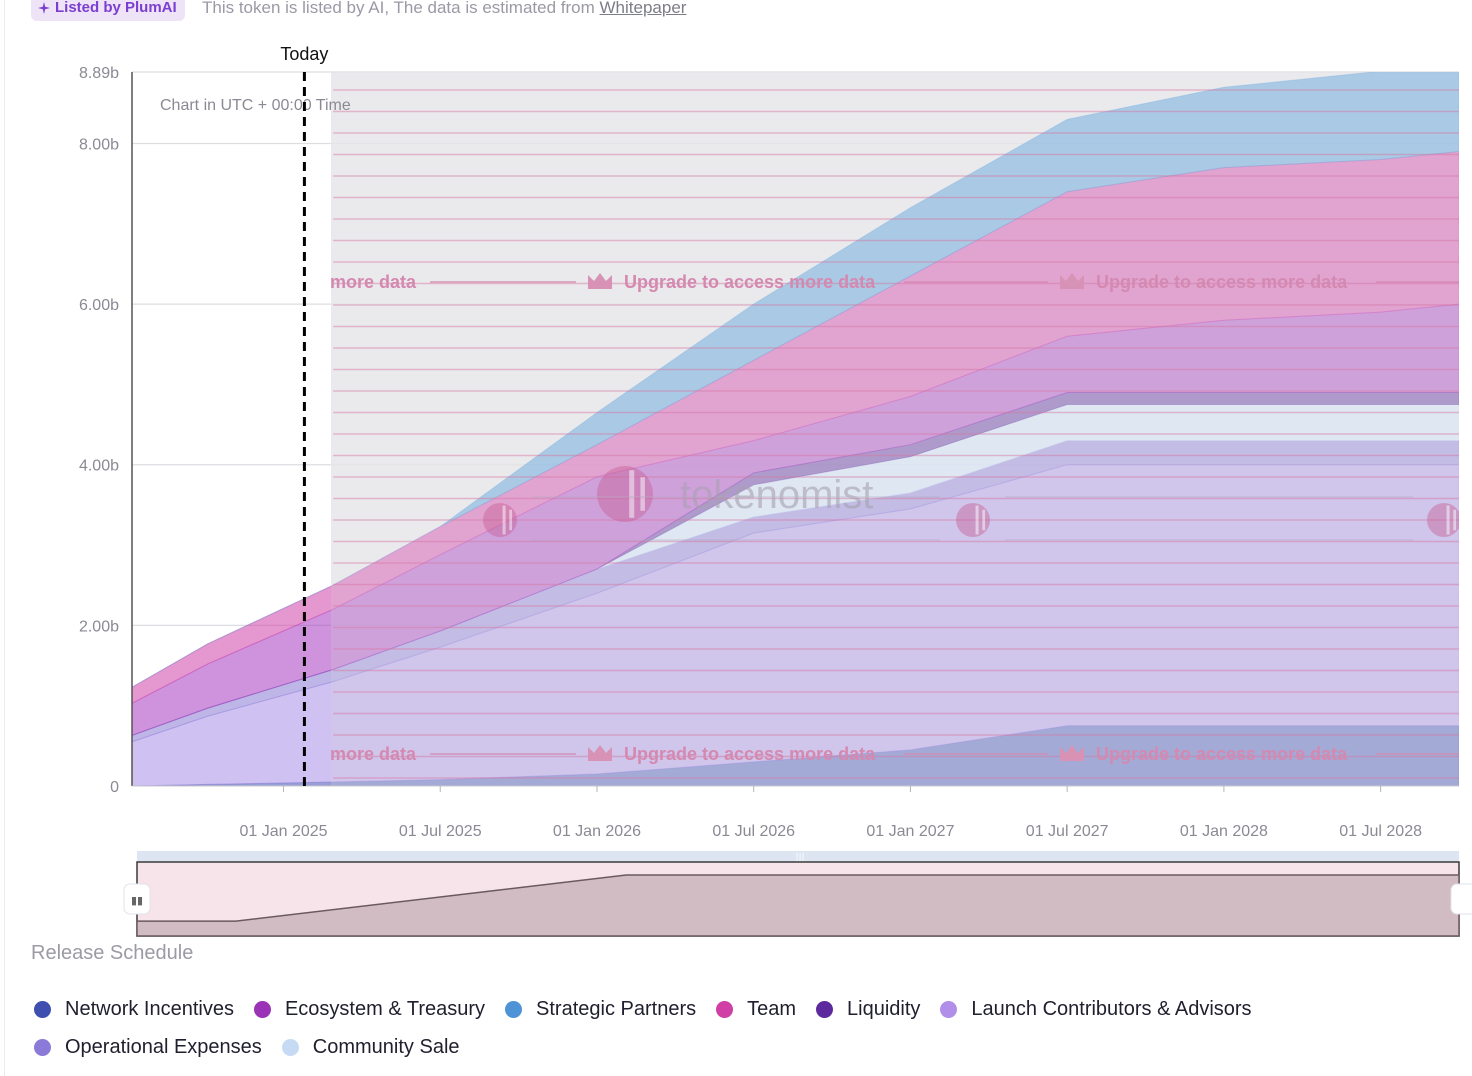 The height and width of the screenshot is (1076, 1472). I want to click on y-tick-label: 8.89b, so click(99, 73).